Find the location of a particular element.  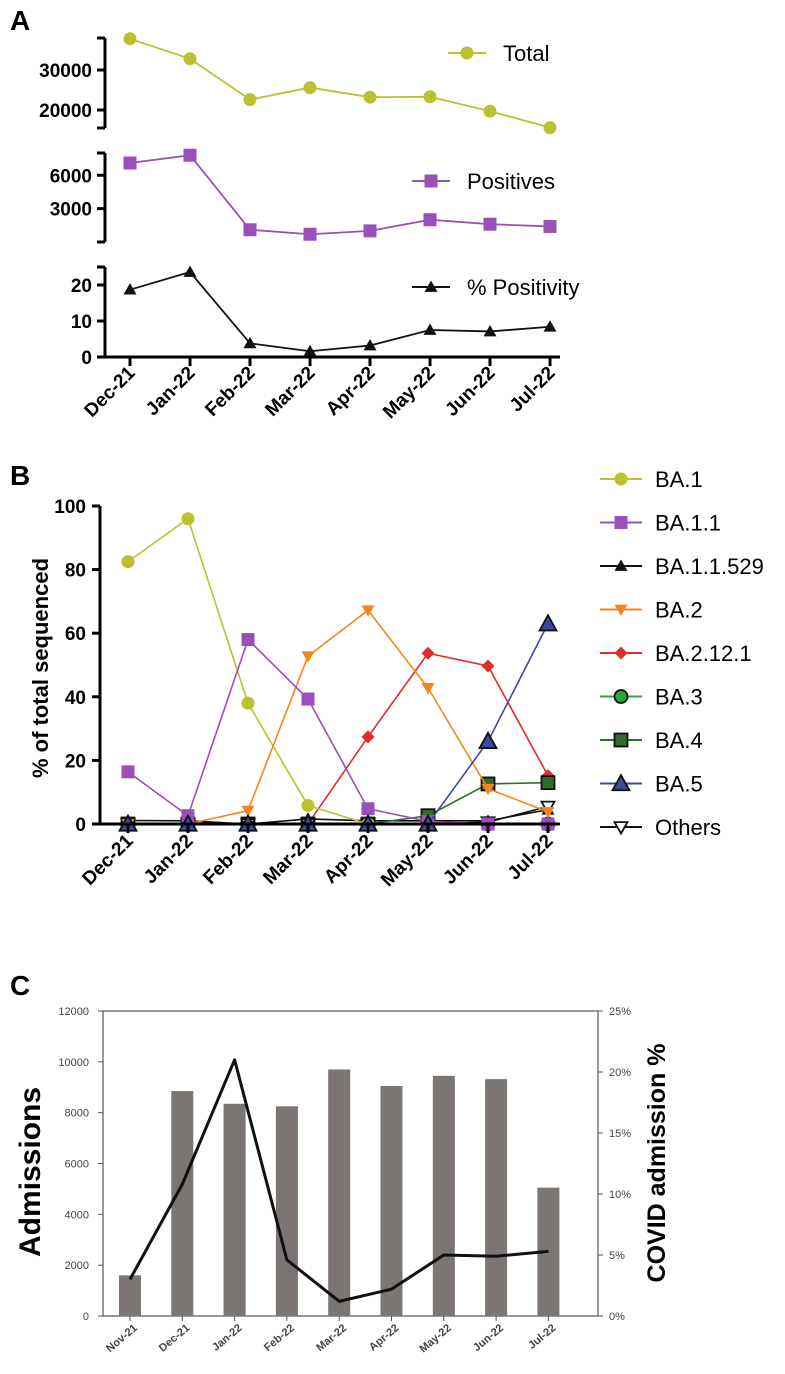

y-tick-label: 8000 is located at coordinates (77, 1114).